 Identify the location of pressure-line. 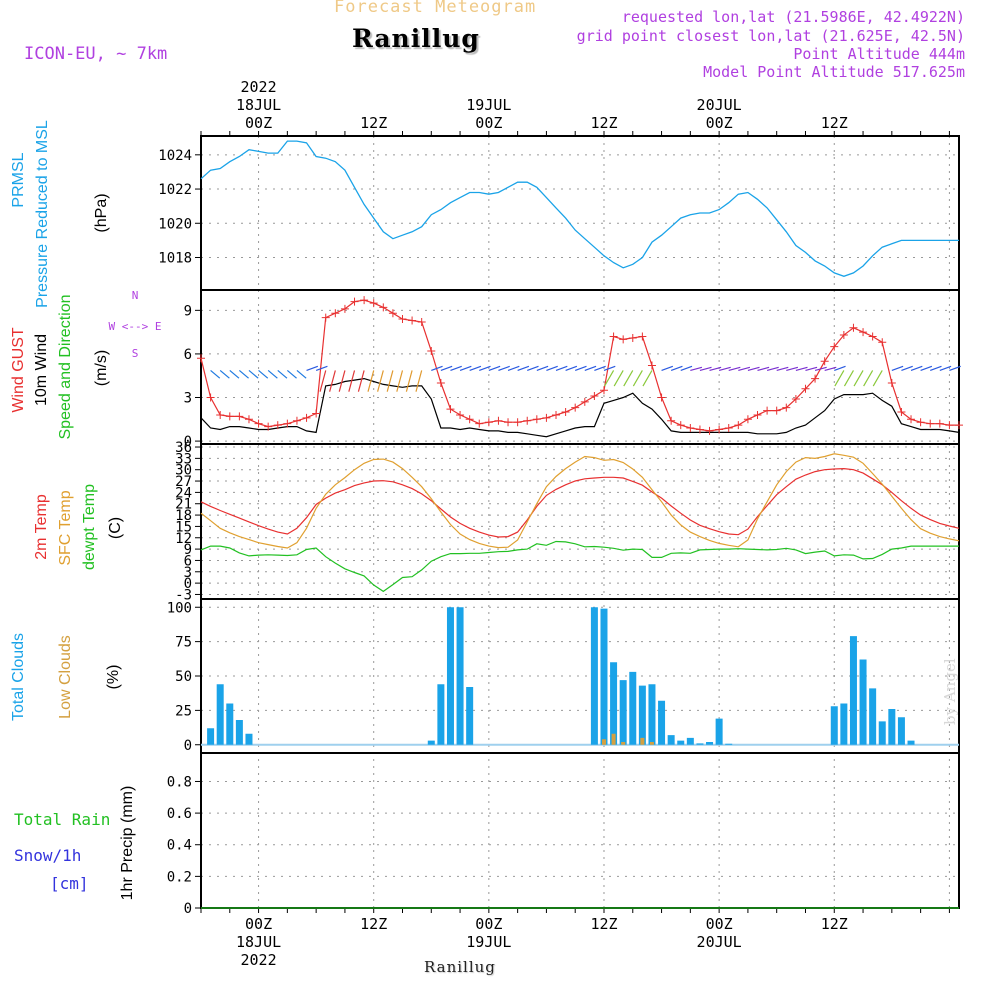
(579, 208).